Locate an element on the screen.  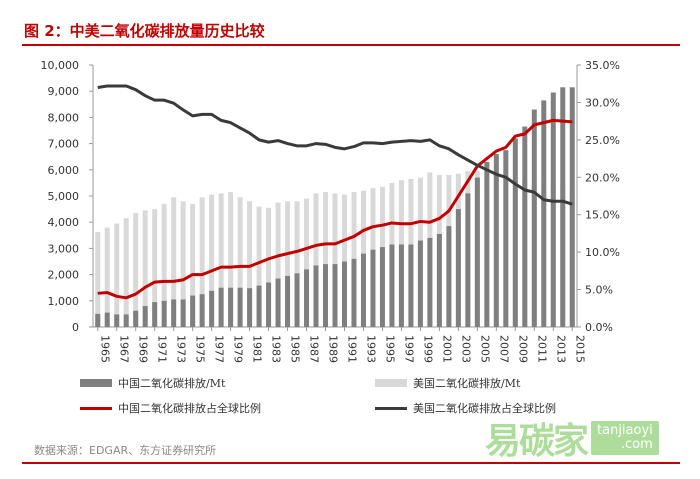
bar-china-1988 is located at coordinates (316, 296).